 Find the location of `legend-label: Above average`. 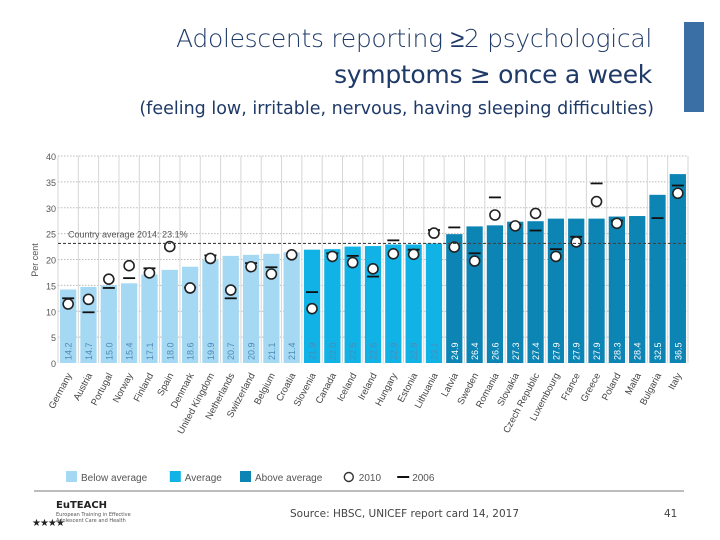

legend-label: Above average is located at coordinates (289, 478).